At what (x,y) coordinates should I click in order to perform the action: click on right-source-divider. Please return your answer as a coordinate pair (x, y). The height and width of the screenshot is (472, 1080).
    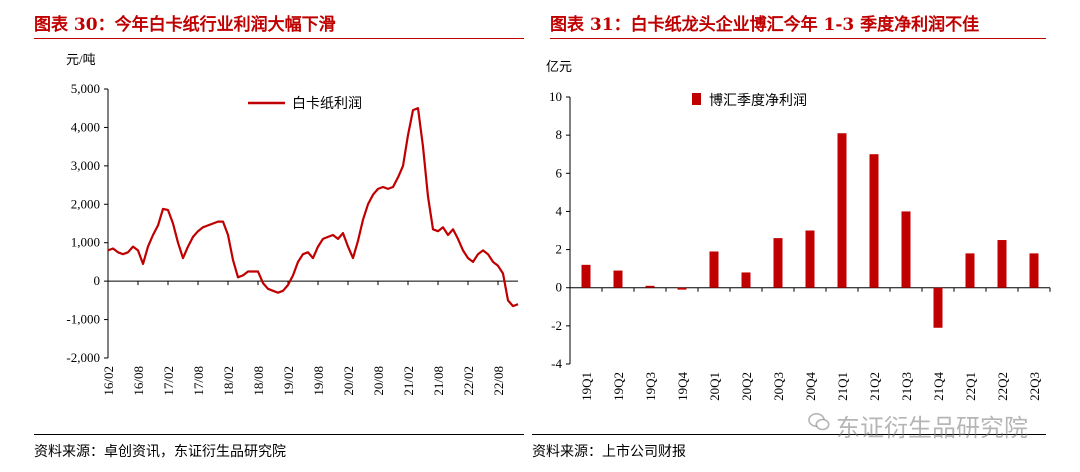
    Looking at the image, I should click on (789, 434).